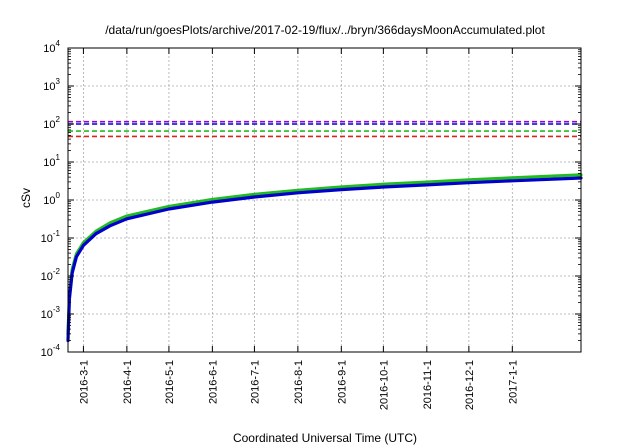  Describe the element at coordinates (26, 198) in the screenshot. I see `y-axis-label: cSv` at that location.